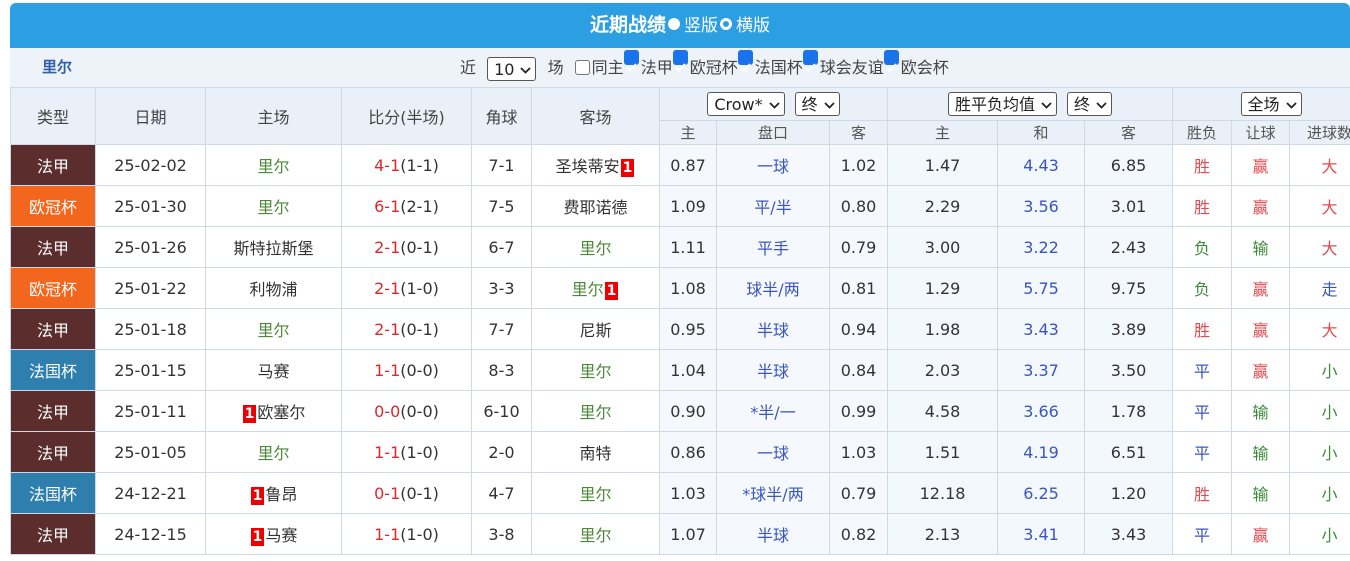  Describe the element at coordinates (595, 453) in the screenshot. I see `away-team: 南特` at that location.